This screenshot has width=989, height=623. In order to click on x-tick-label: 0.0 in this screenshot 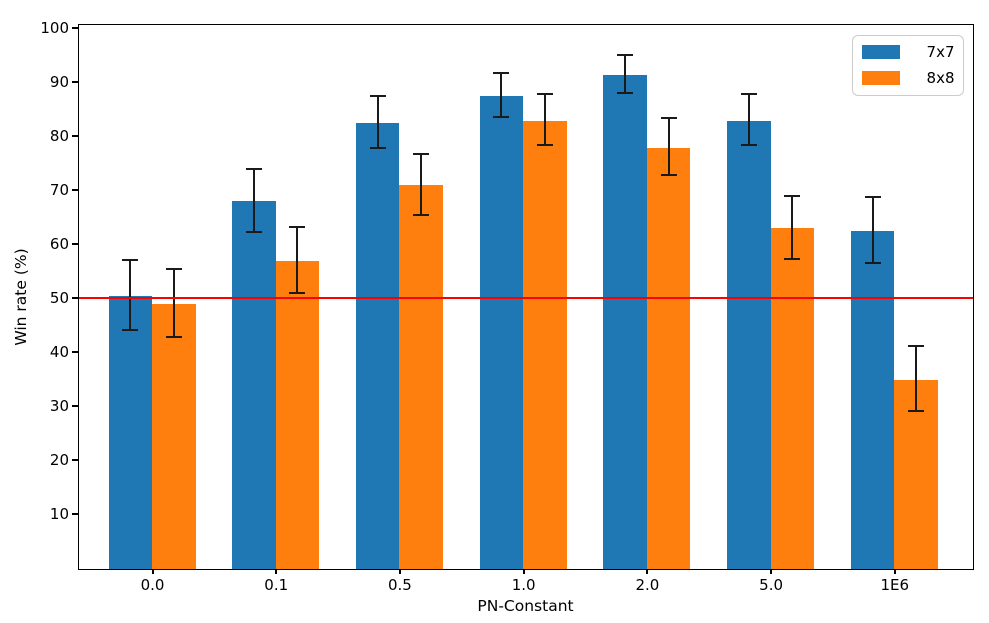, I will do `click(152, 585)`.